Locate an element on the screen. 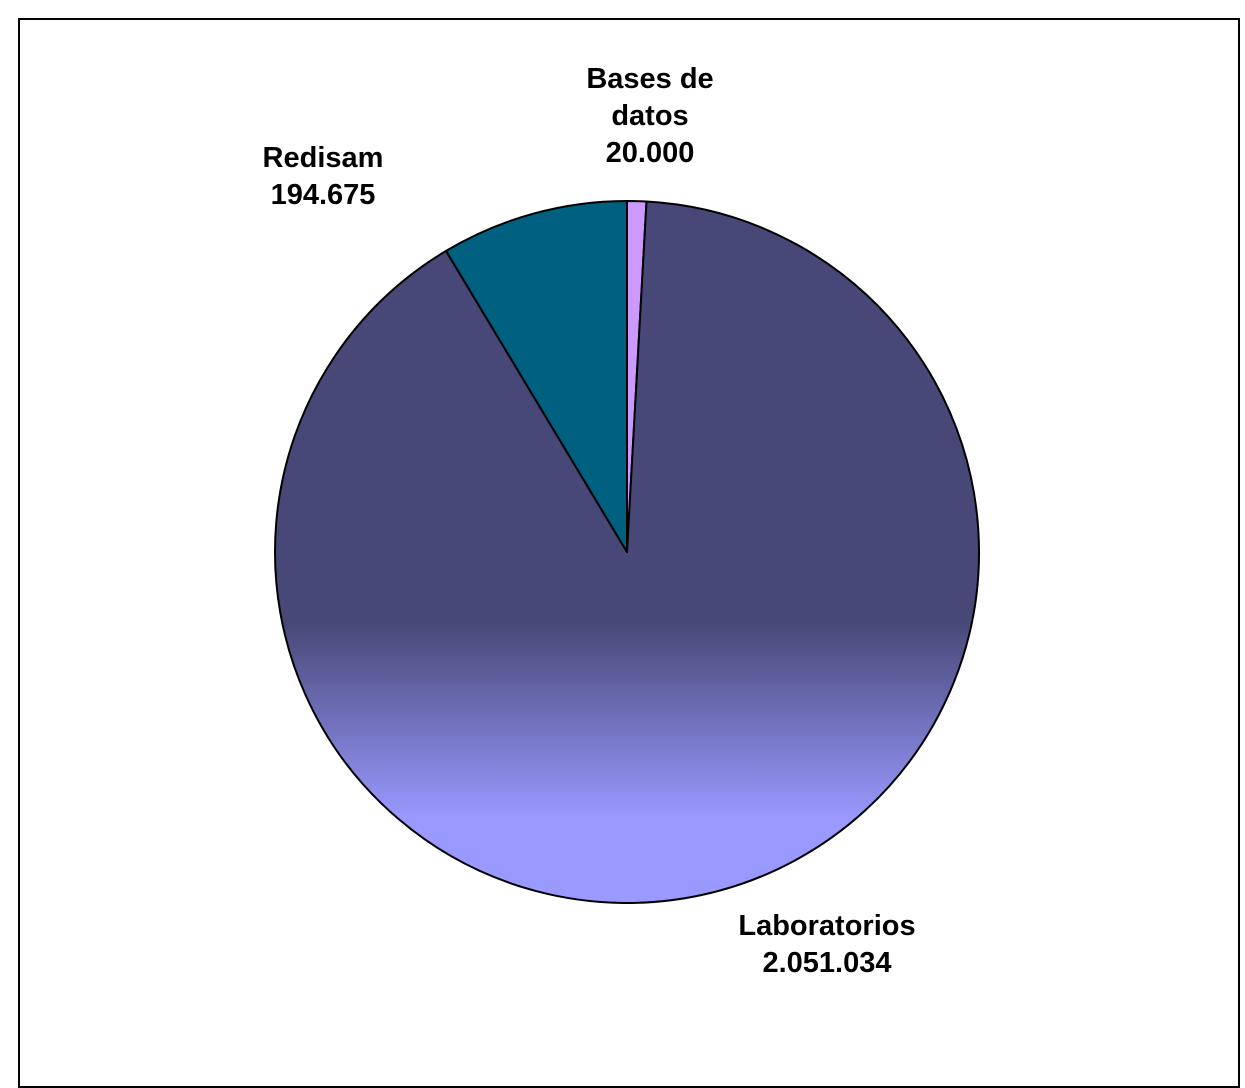 This screenshot has height=1088, width=1245. slice-value-label-redisam: 194.675 is located at coordinates (323, 195).